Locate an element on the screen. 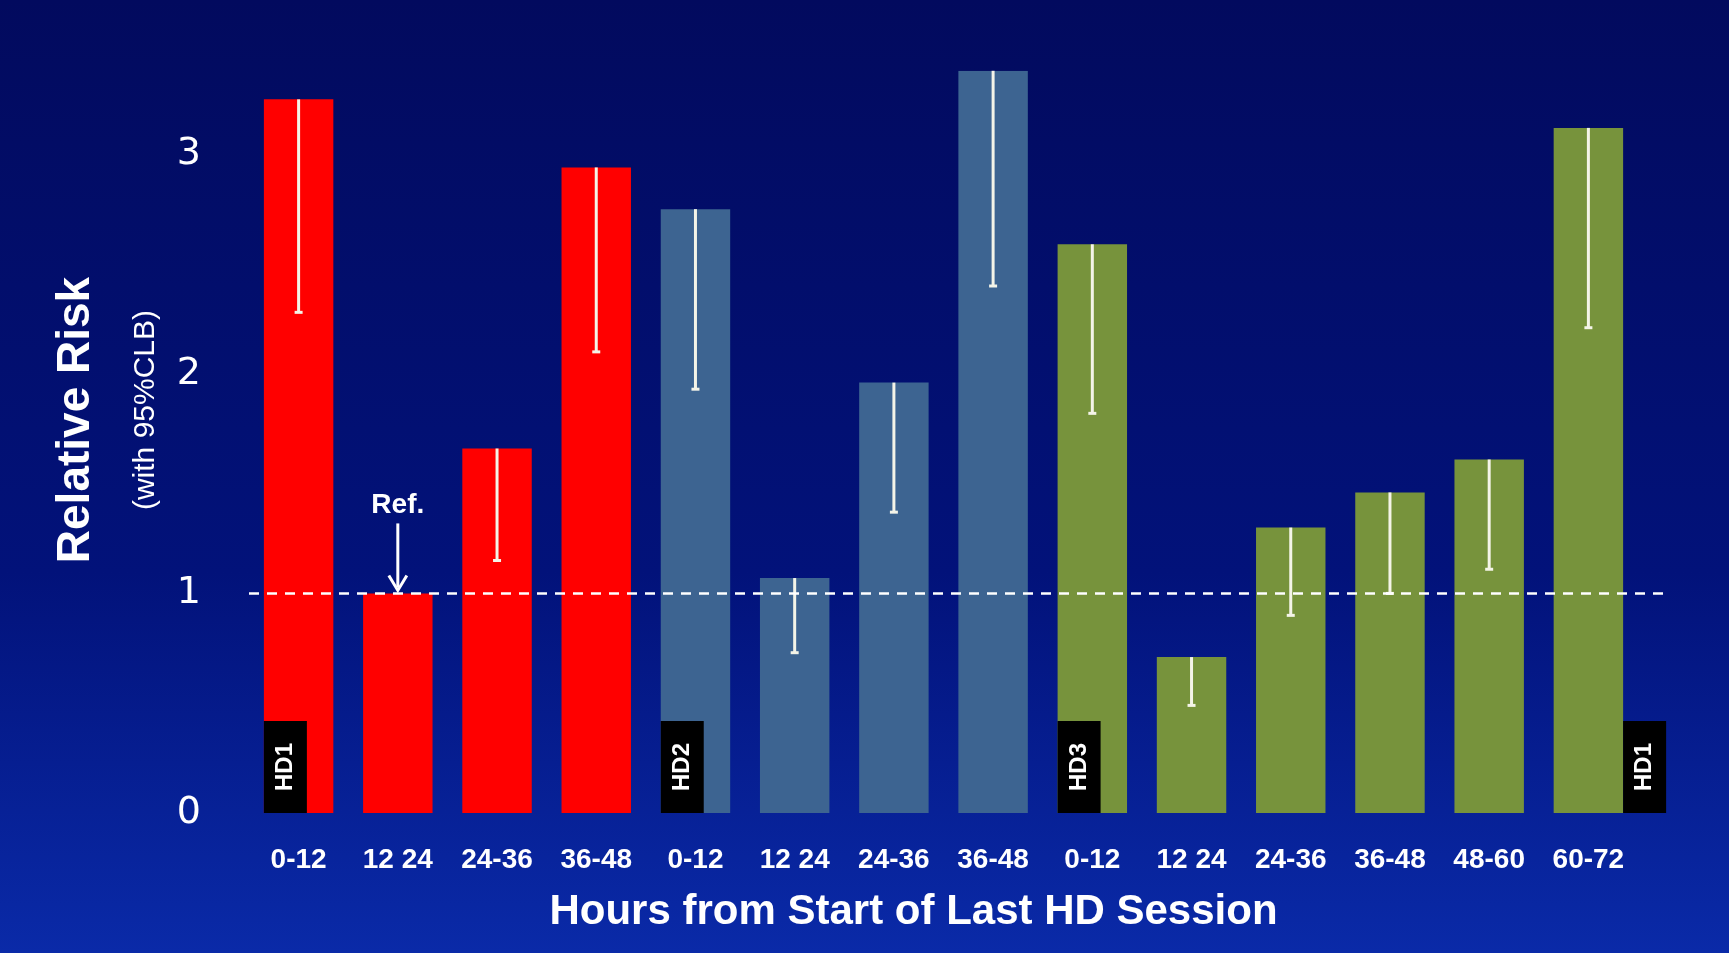 The height and width of the screenshot is (953, 1729). annotation: Ref. is located at coordinates (398, 504).